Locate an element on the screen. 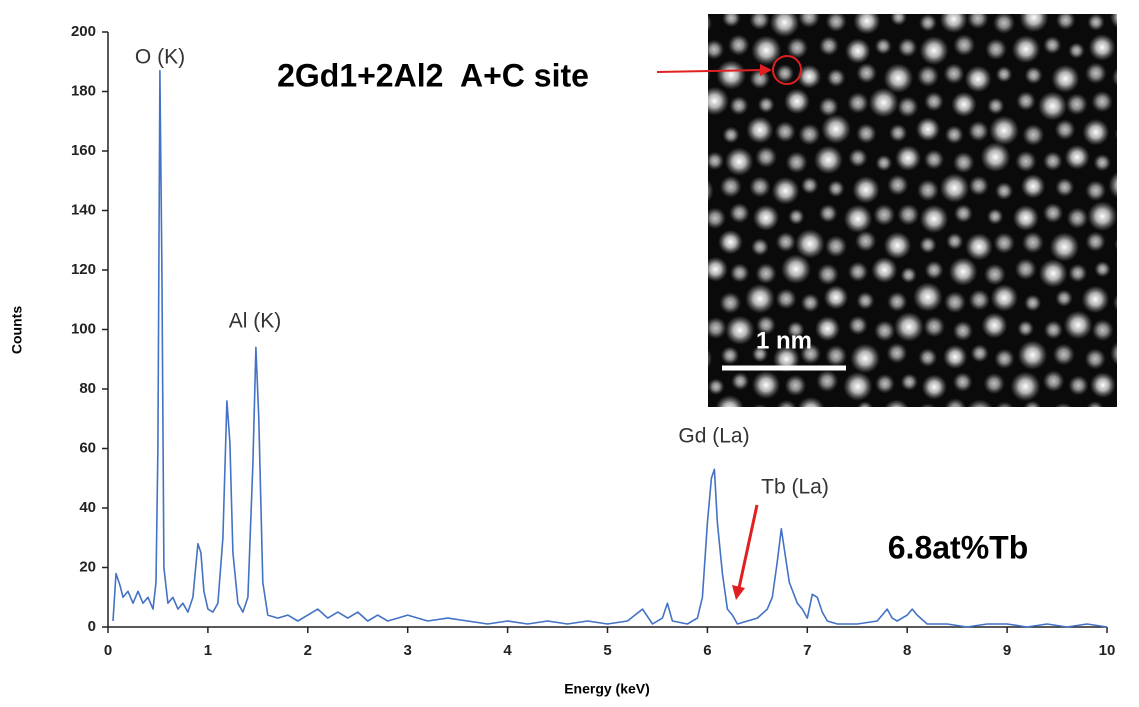 This screenshot has width=1139, height=707. x-axis-label: Energy (keV) is located at coordinates (607, 689).